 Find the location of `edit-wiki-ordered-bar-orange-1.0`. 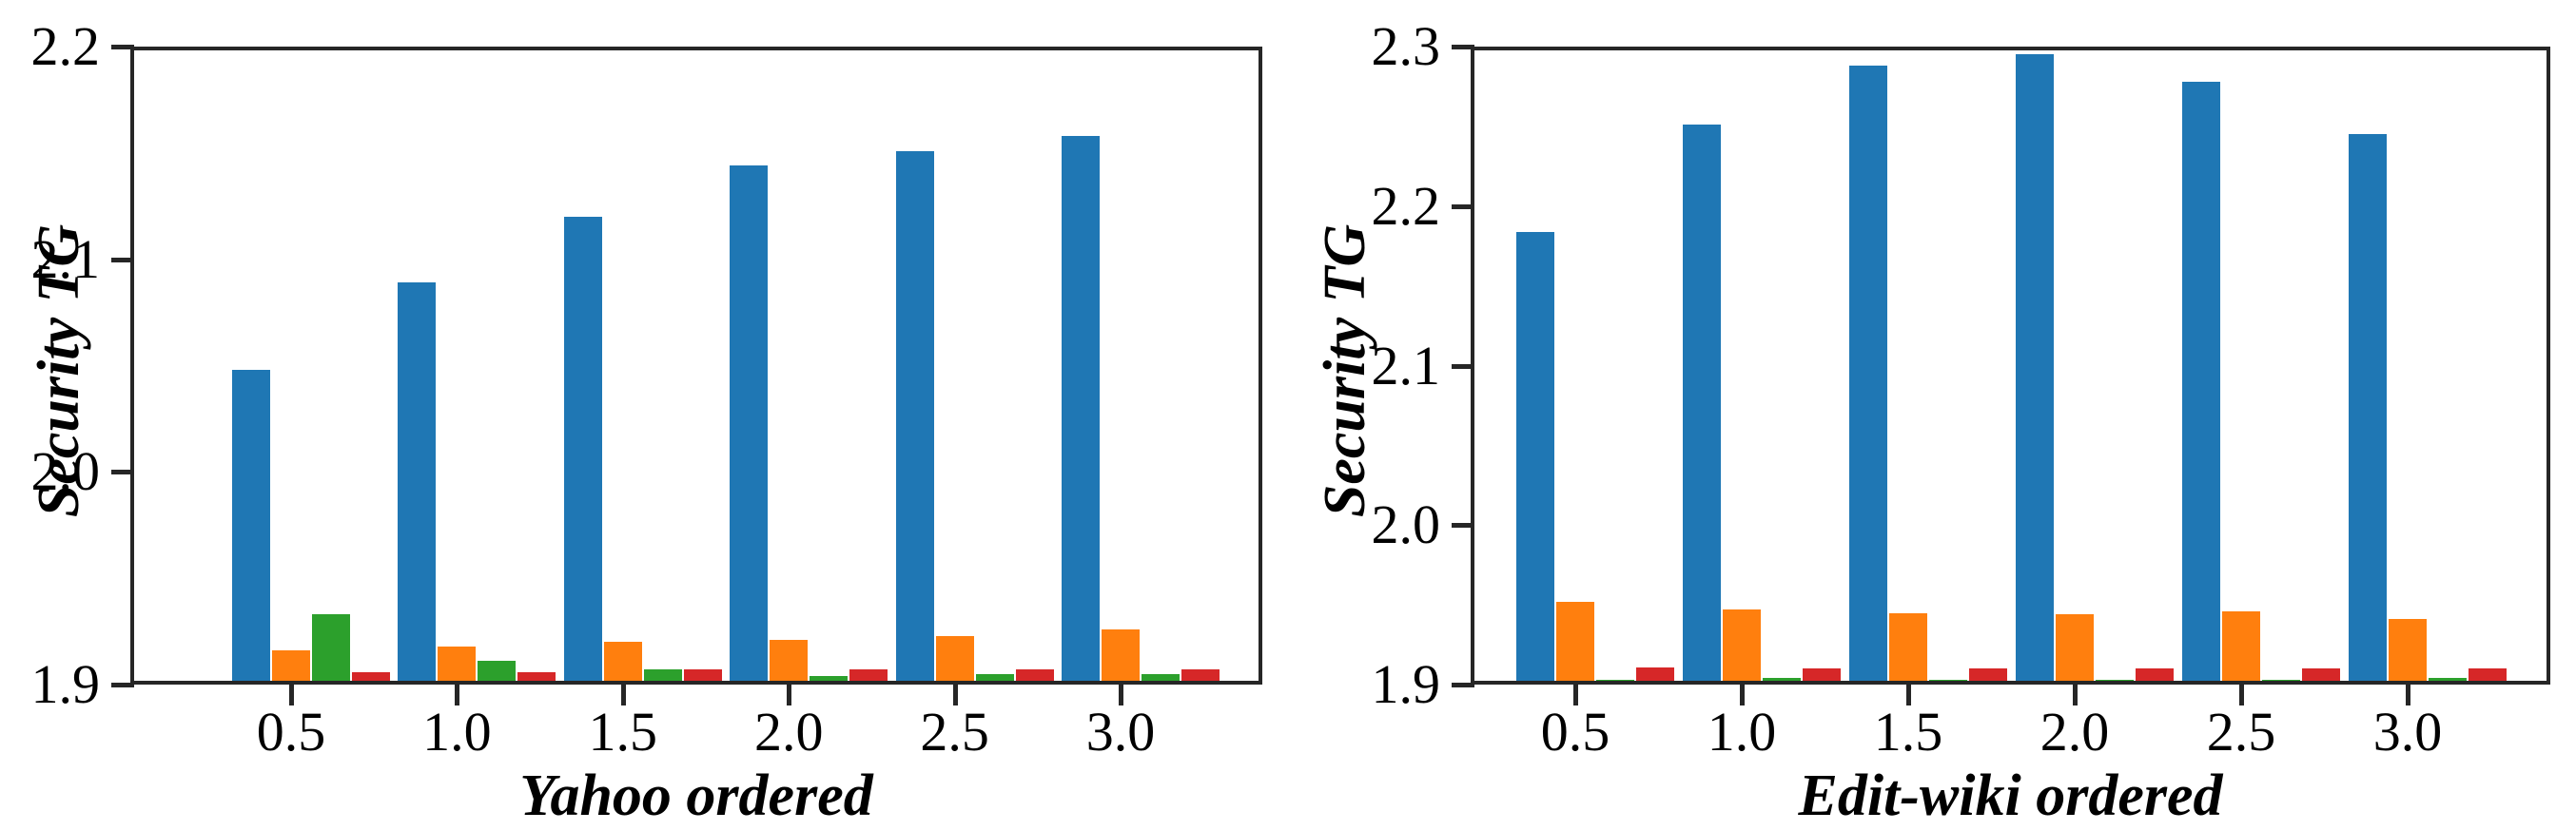

edit-wiki-ordered-bar-orange-1.0 is located at coordinates (1742, 647).